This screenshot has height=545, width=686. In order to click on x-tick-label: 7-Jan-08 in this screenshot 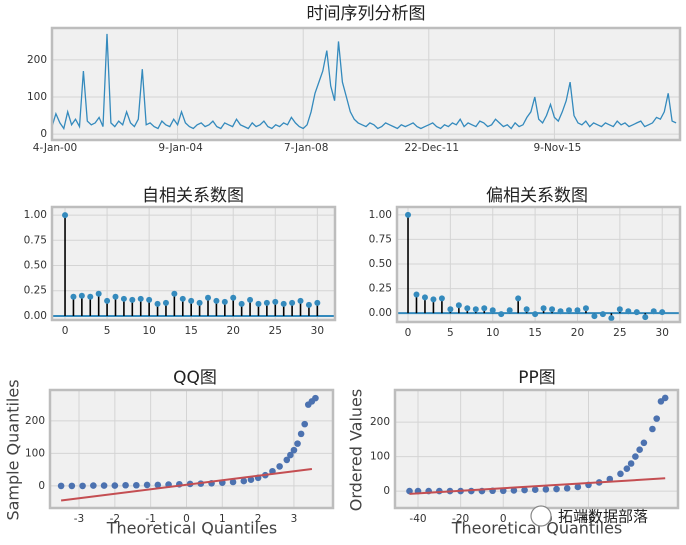, I will do `click(306, 148)`.